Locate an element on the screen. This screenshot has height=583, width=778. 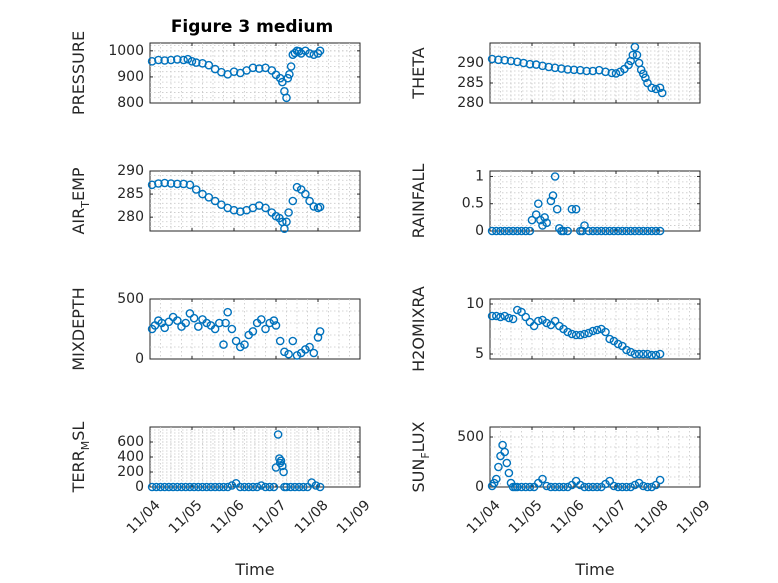
y-tick-label: 285 is located at coordinates (470, 83).